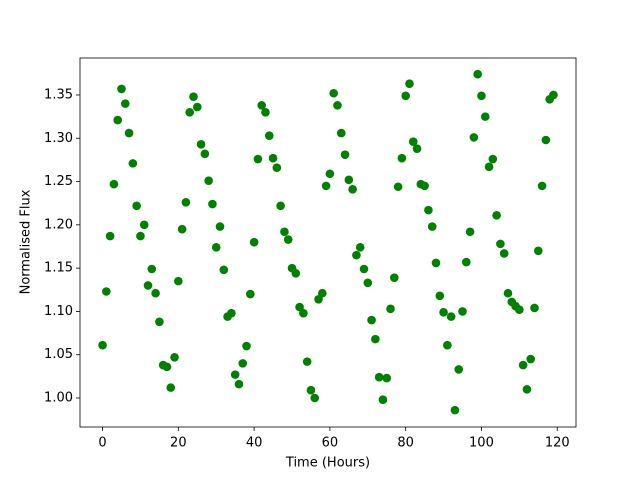  What do you see at coordinates (327, 463) in the screenshot?
I see `x-axis-label: Time (Hours)` at bounding box center [327, 463].